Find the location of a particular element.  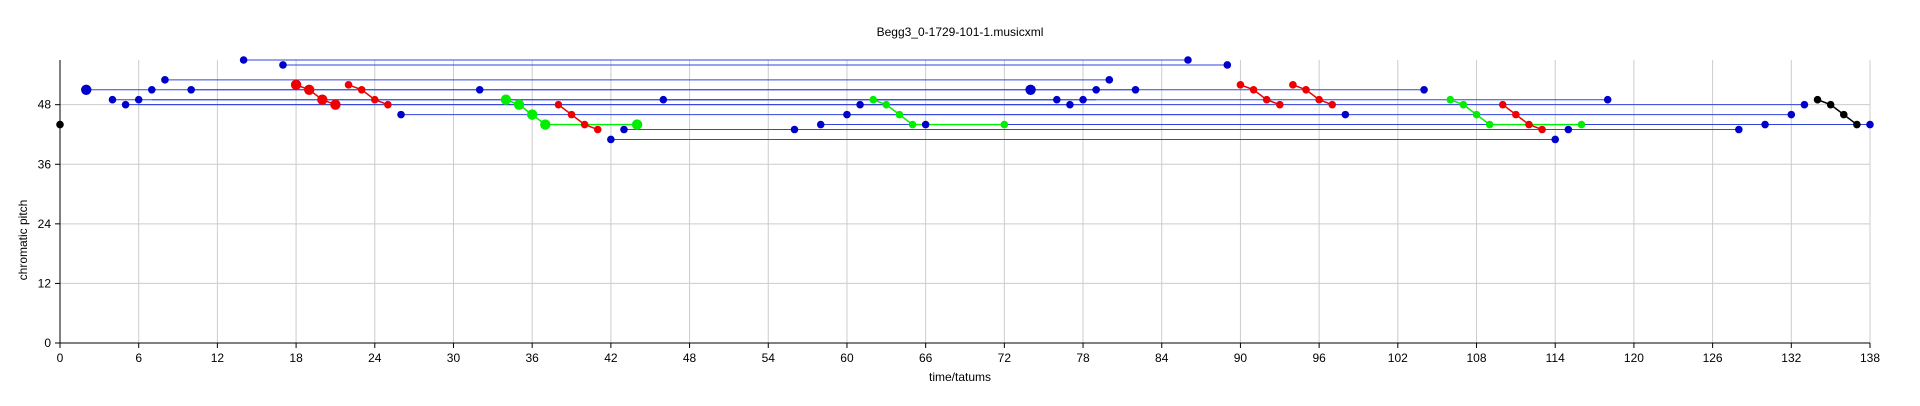

x-tick-label: 18 is located at coordinates (296, 358).